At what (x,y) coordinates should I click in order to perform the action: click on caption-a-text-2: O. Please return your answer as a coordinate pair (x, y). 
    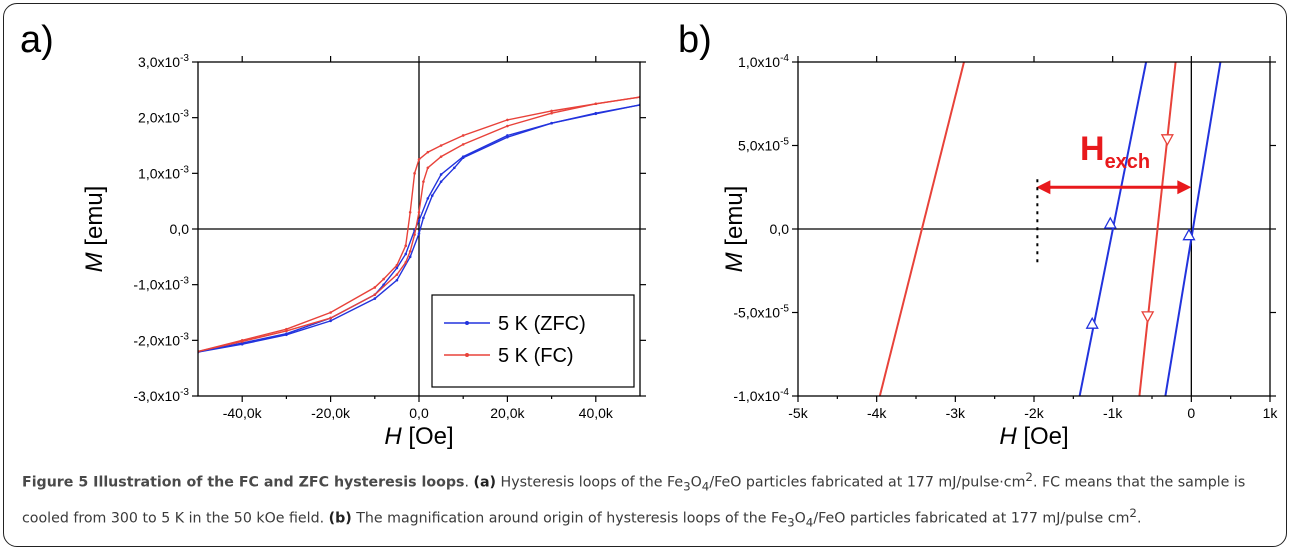
    Looking at the image, I should click on (696, 482).